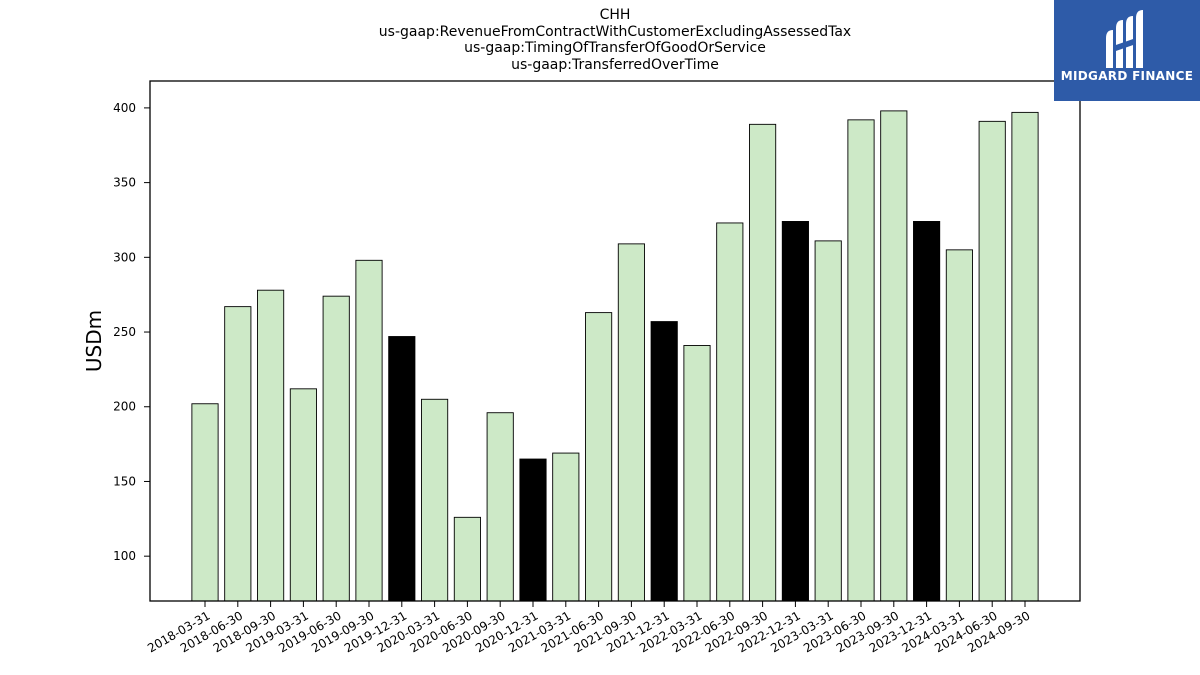  What do you see at coordinates (124, 108) in the screenshot?
I see `y-tick-label: 400` at bounding box center [124, 108].